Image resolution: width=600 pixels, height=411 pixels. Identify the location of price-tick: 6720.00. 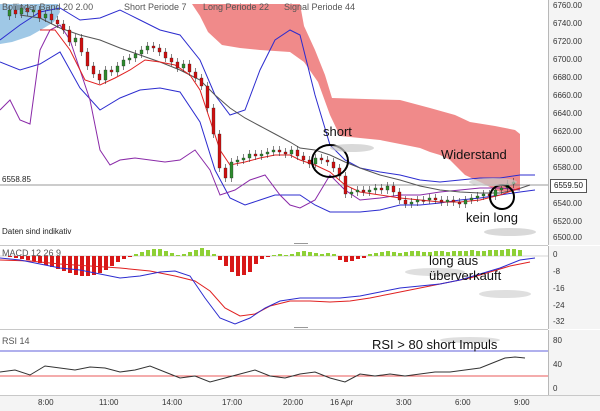
(567, 41).